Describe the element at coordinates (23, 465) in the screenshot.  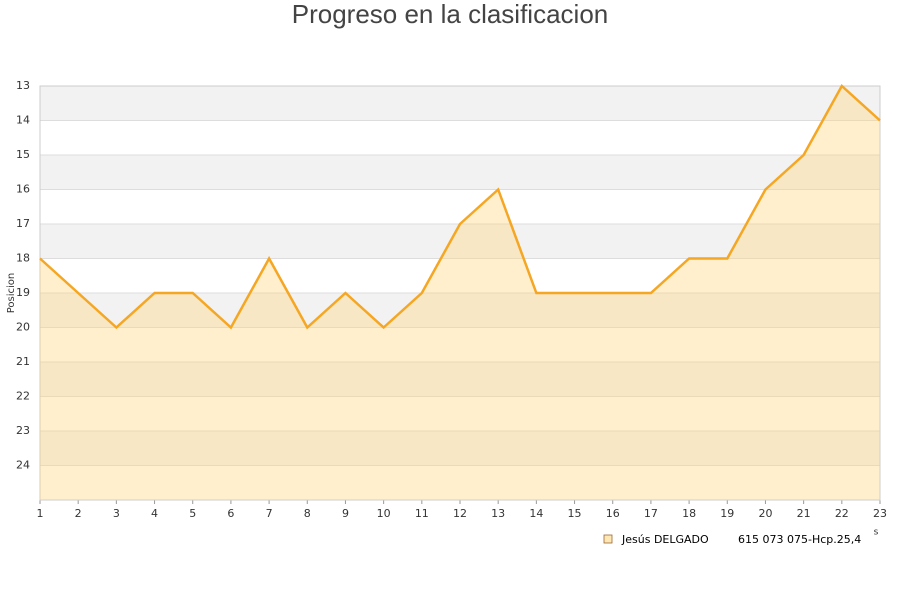
I see `y-tick-label: 24` at that location.